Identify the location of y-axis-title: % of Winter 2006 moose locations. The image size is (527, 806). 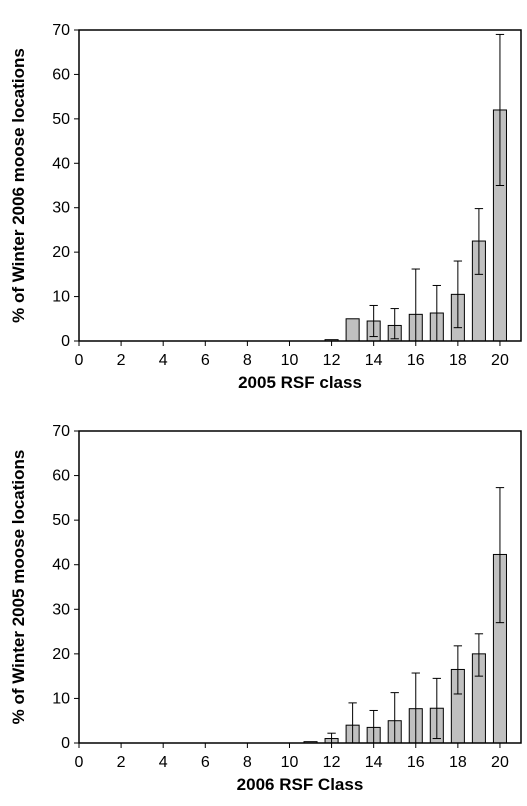
(18, 185).